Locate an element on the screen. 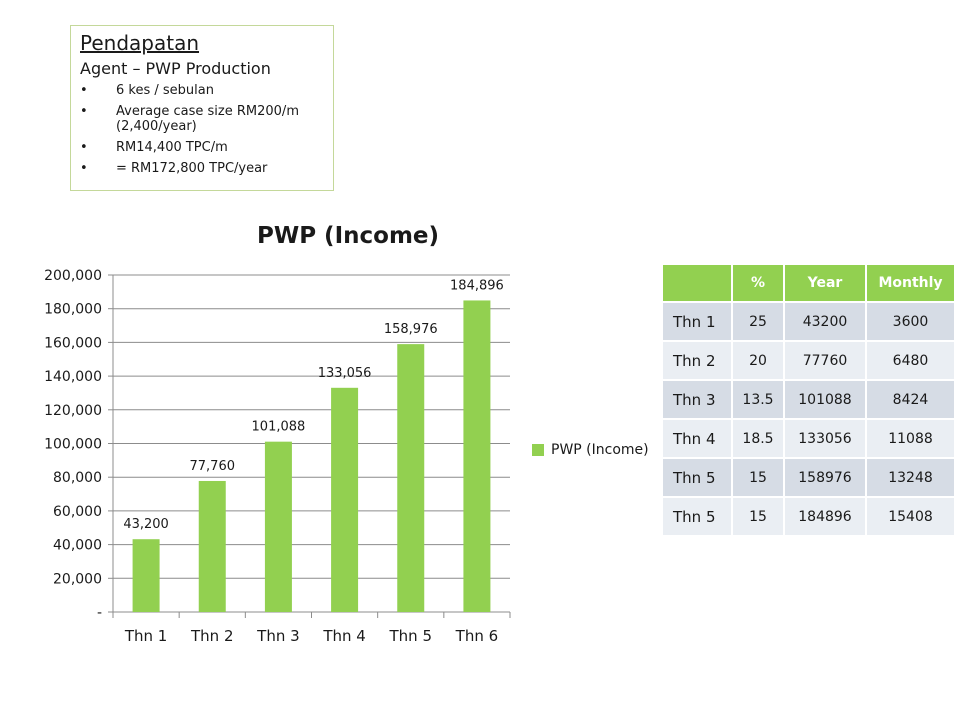 The width and height of the screenshot is (960, 720). table-cell: 13.5 is located at coordinates (758, 400).